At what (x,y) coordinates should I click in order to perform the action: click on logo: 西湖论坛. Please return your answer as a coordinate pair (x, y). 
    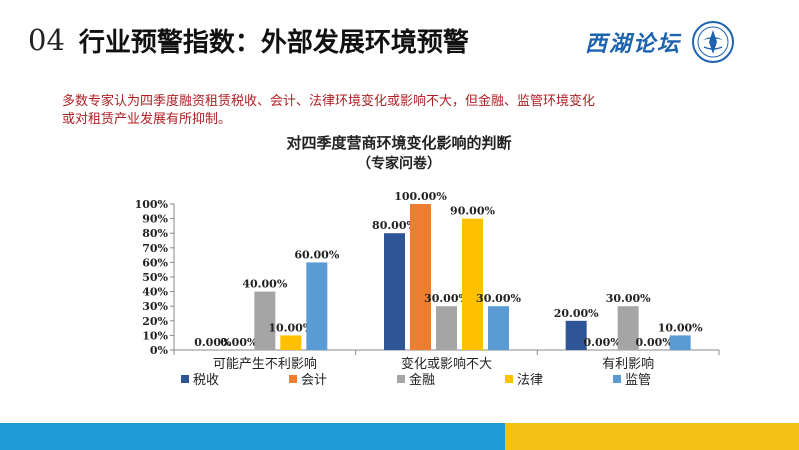
    Looking at the image, I should click on (660, 42).